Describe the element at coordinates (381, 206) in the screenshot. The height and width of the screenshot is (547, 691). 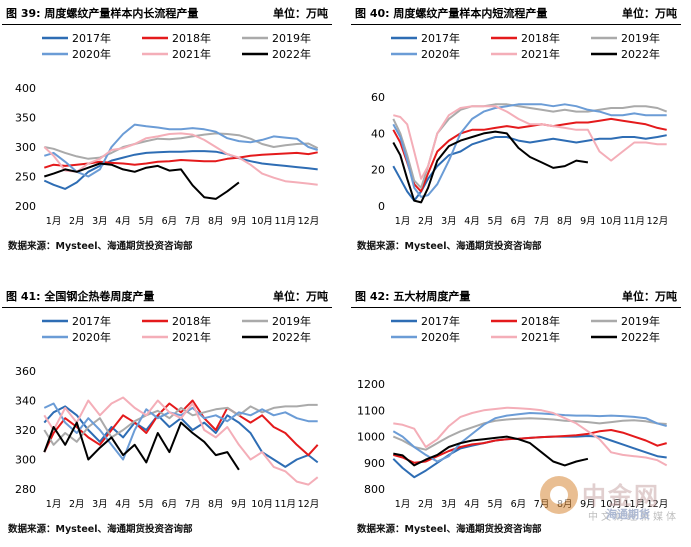
I see `y-tick-label: 0` at that location.